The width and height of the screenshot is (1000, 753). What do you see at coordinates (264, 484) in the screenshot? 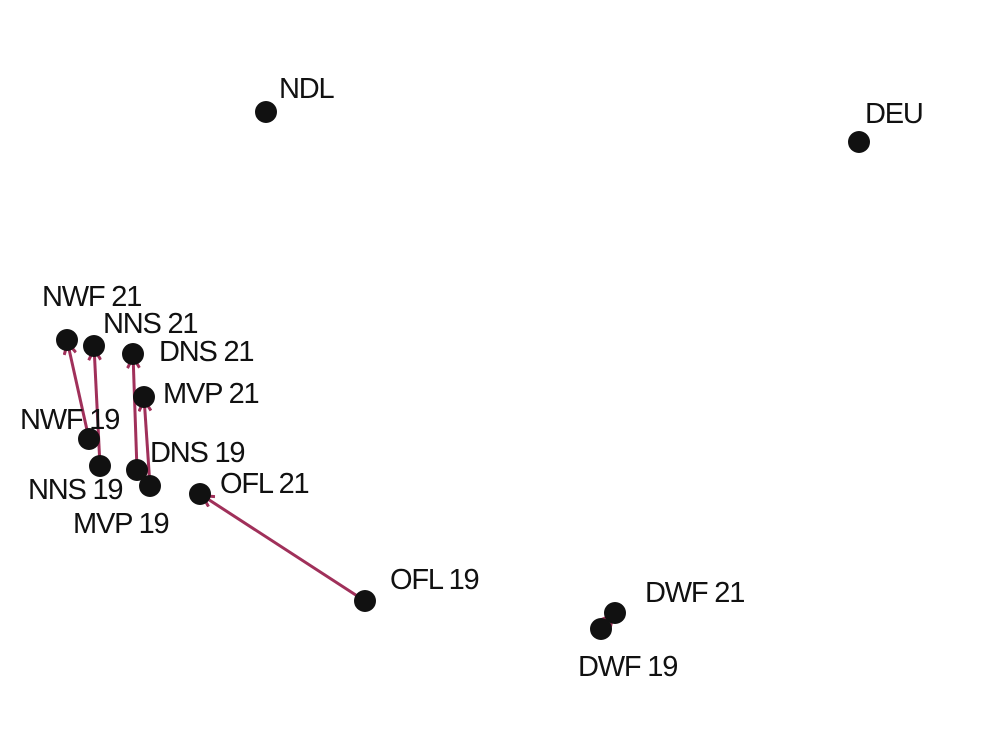
I see `point-label-ofl-21: OFL 21` at bounding box center [264, 484].